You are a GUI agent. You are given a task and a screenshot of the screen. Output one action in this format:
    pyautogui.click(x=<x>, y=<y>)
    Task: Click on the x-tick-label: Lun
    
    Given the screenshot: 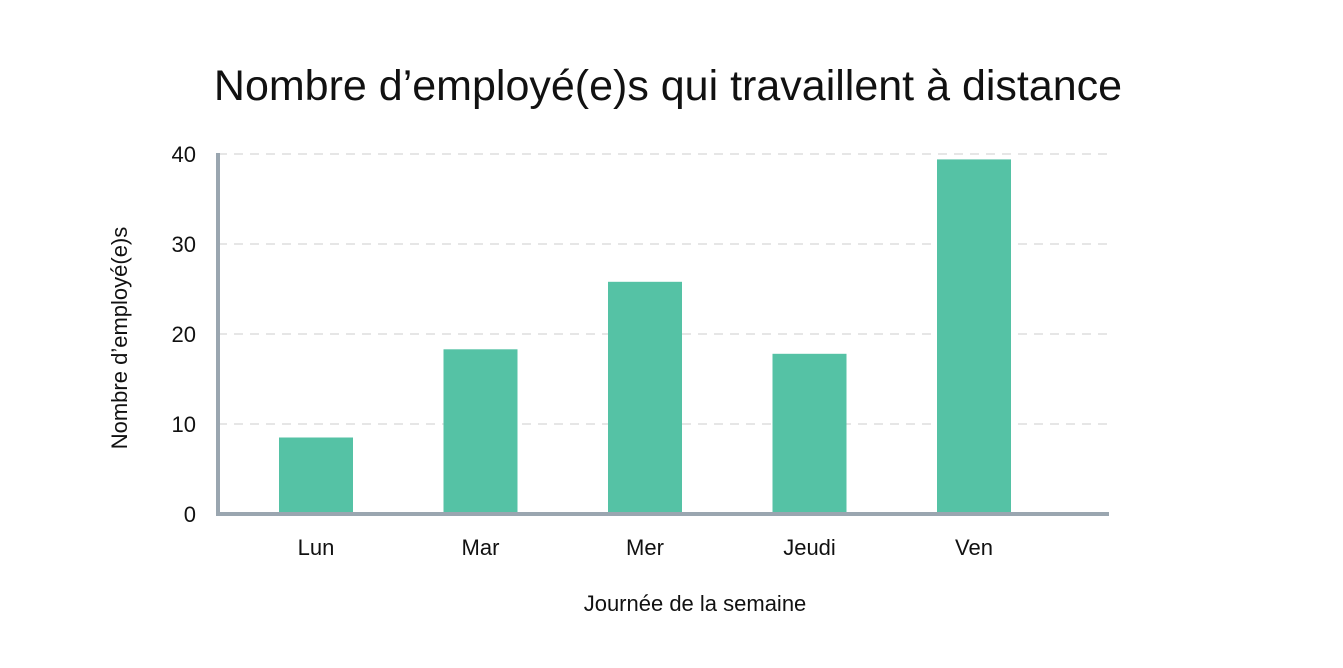 What is the action you would take?
    pyautogui.click(x=316, y=547)
    